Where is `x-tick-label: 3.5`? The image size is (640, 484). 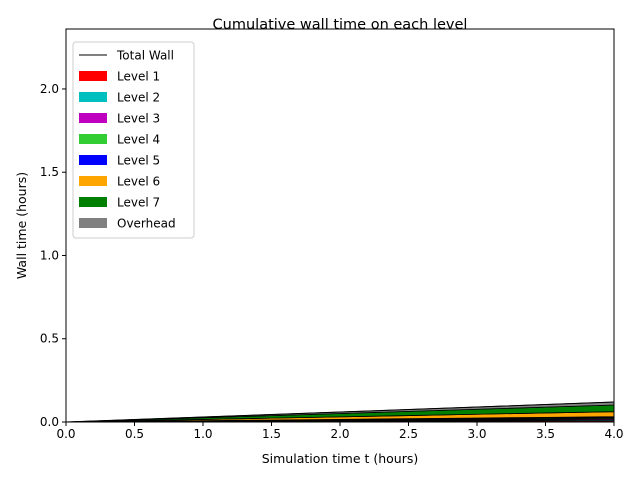
x-tick-label: 3.5 is located at coordinates (545, 434).